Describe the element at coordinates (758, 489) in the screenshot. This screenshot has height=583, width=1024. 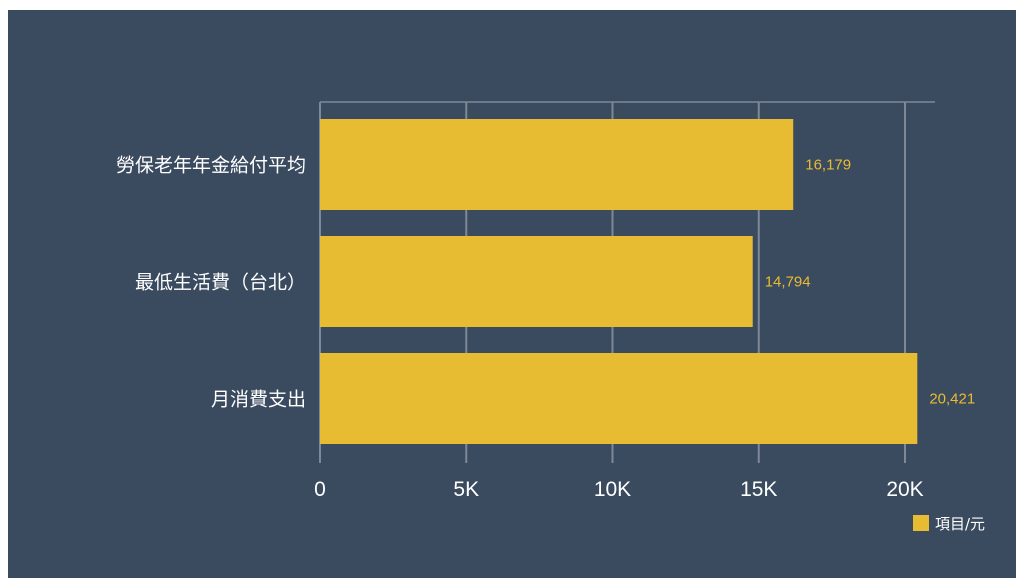
I see `x-tick-label: 15K` at that location.